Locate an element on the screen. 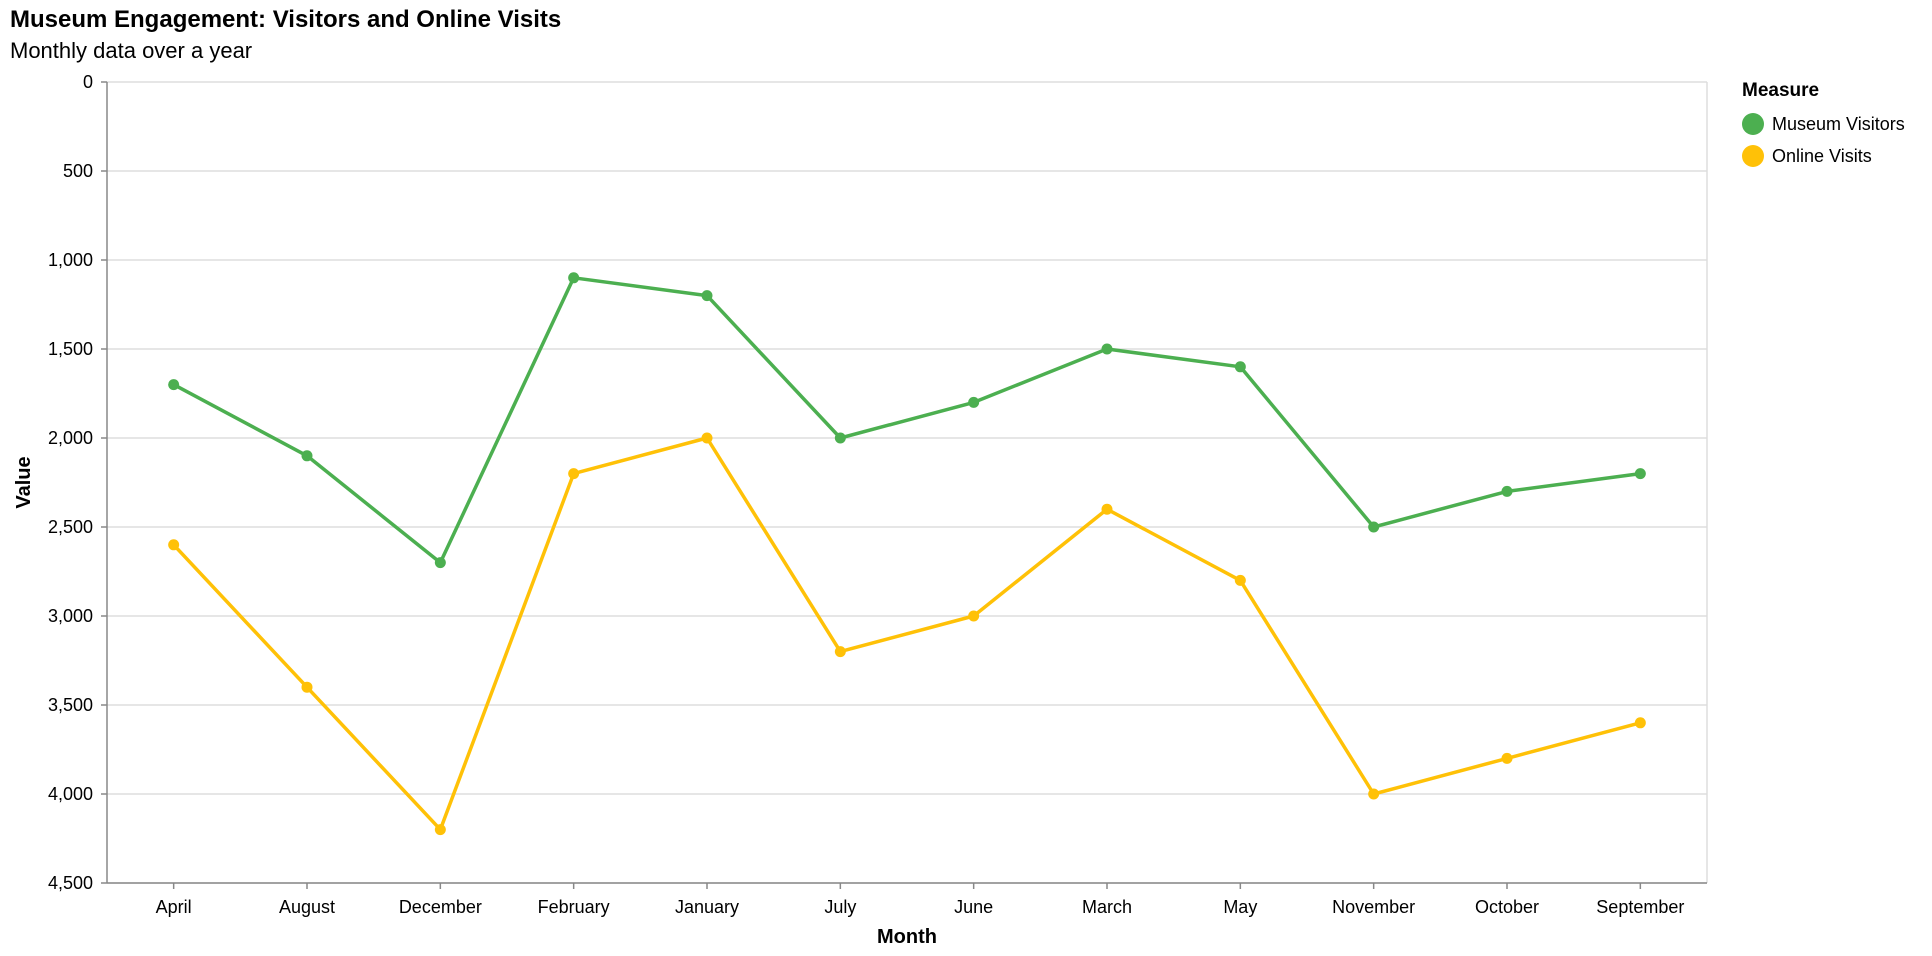 This screenshot has width=1932, height=956. x-tick-label: April is located at coordinates (174, 907).